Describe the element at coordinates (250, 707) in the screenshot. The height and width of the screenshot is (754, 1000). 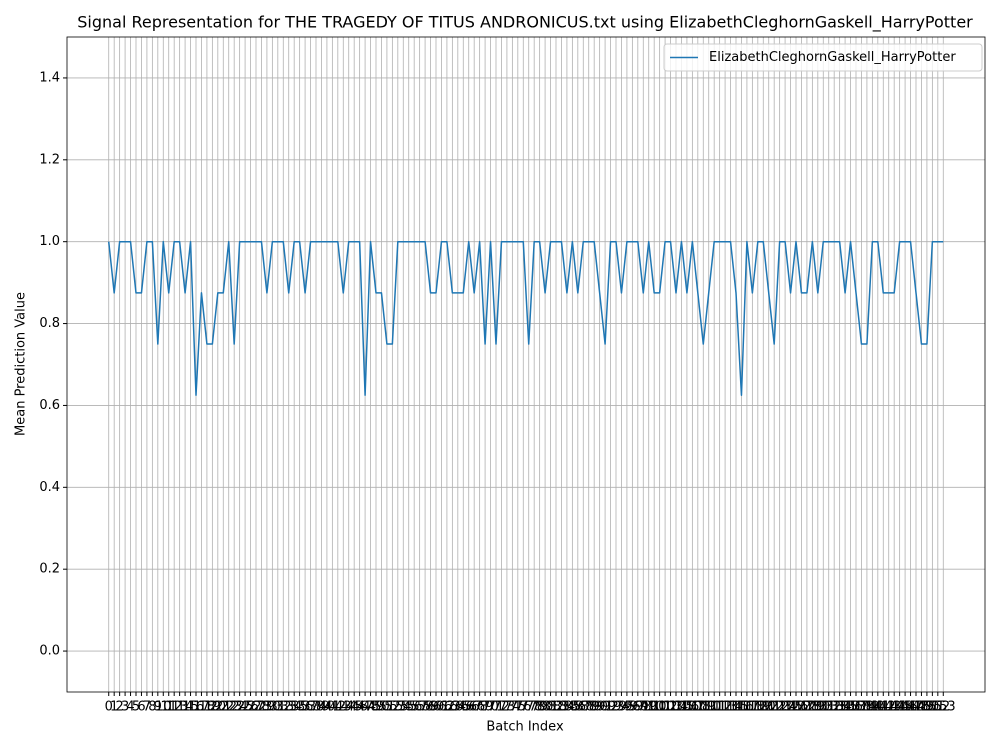
I see `x-tick-label: 26` at that location.